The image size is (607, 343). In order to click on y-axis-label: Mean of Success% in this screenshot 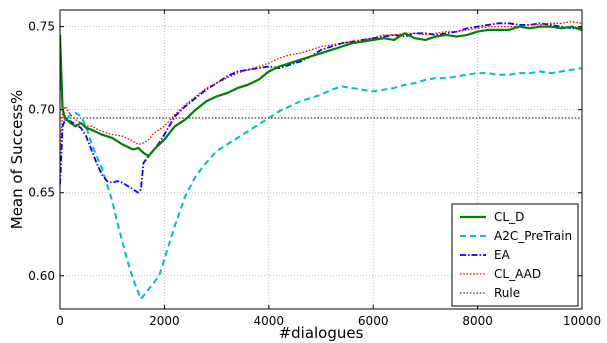, I will do `click(17, 160)`.